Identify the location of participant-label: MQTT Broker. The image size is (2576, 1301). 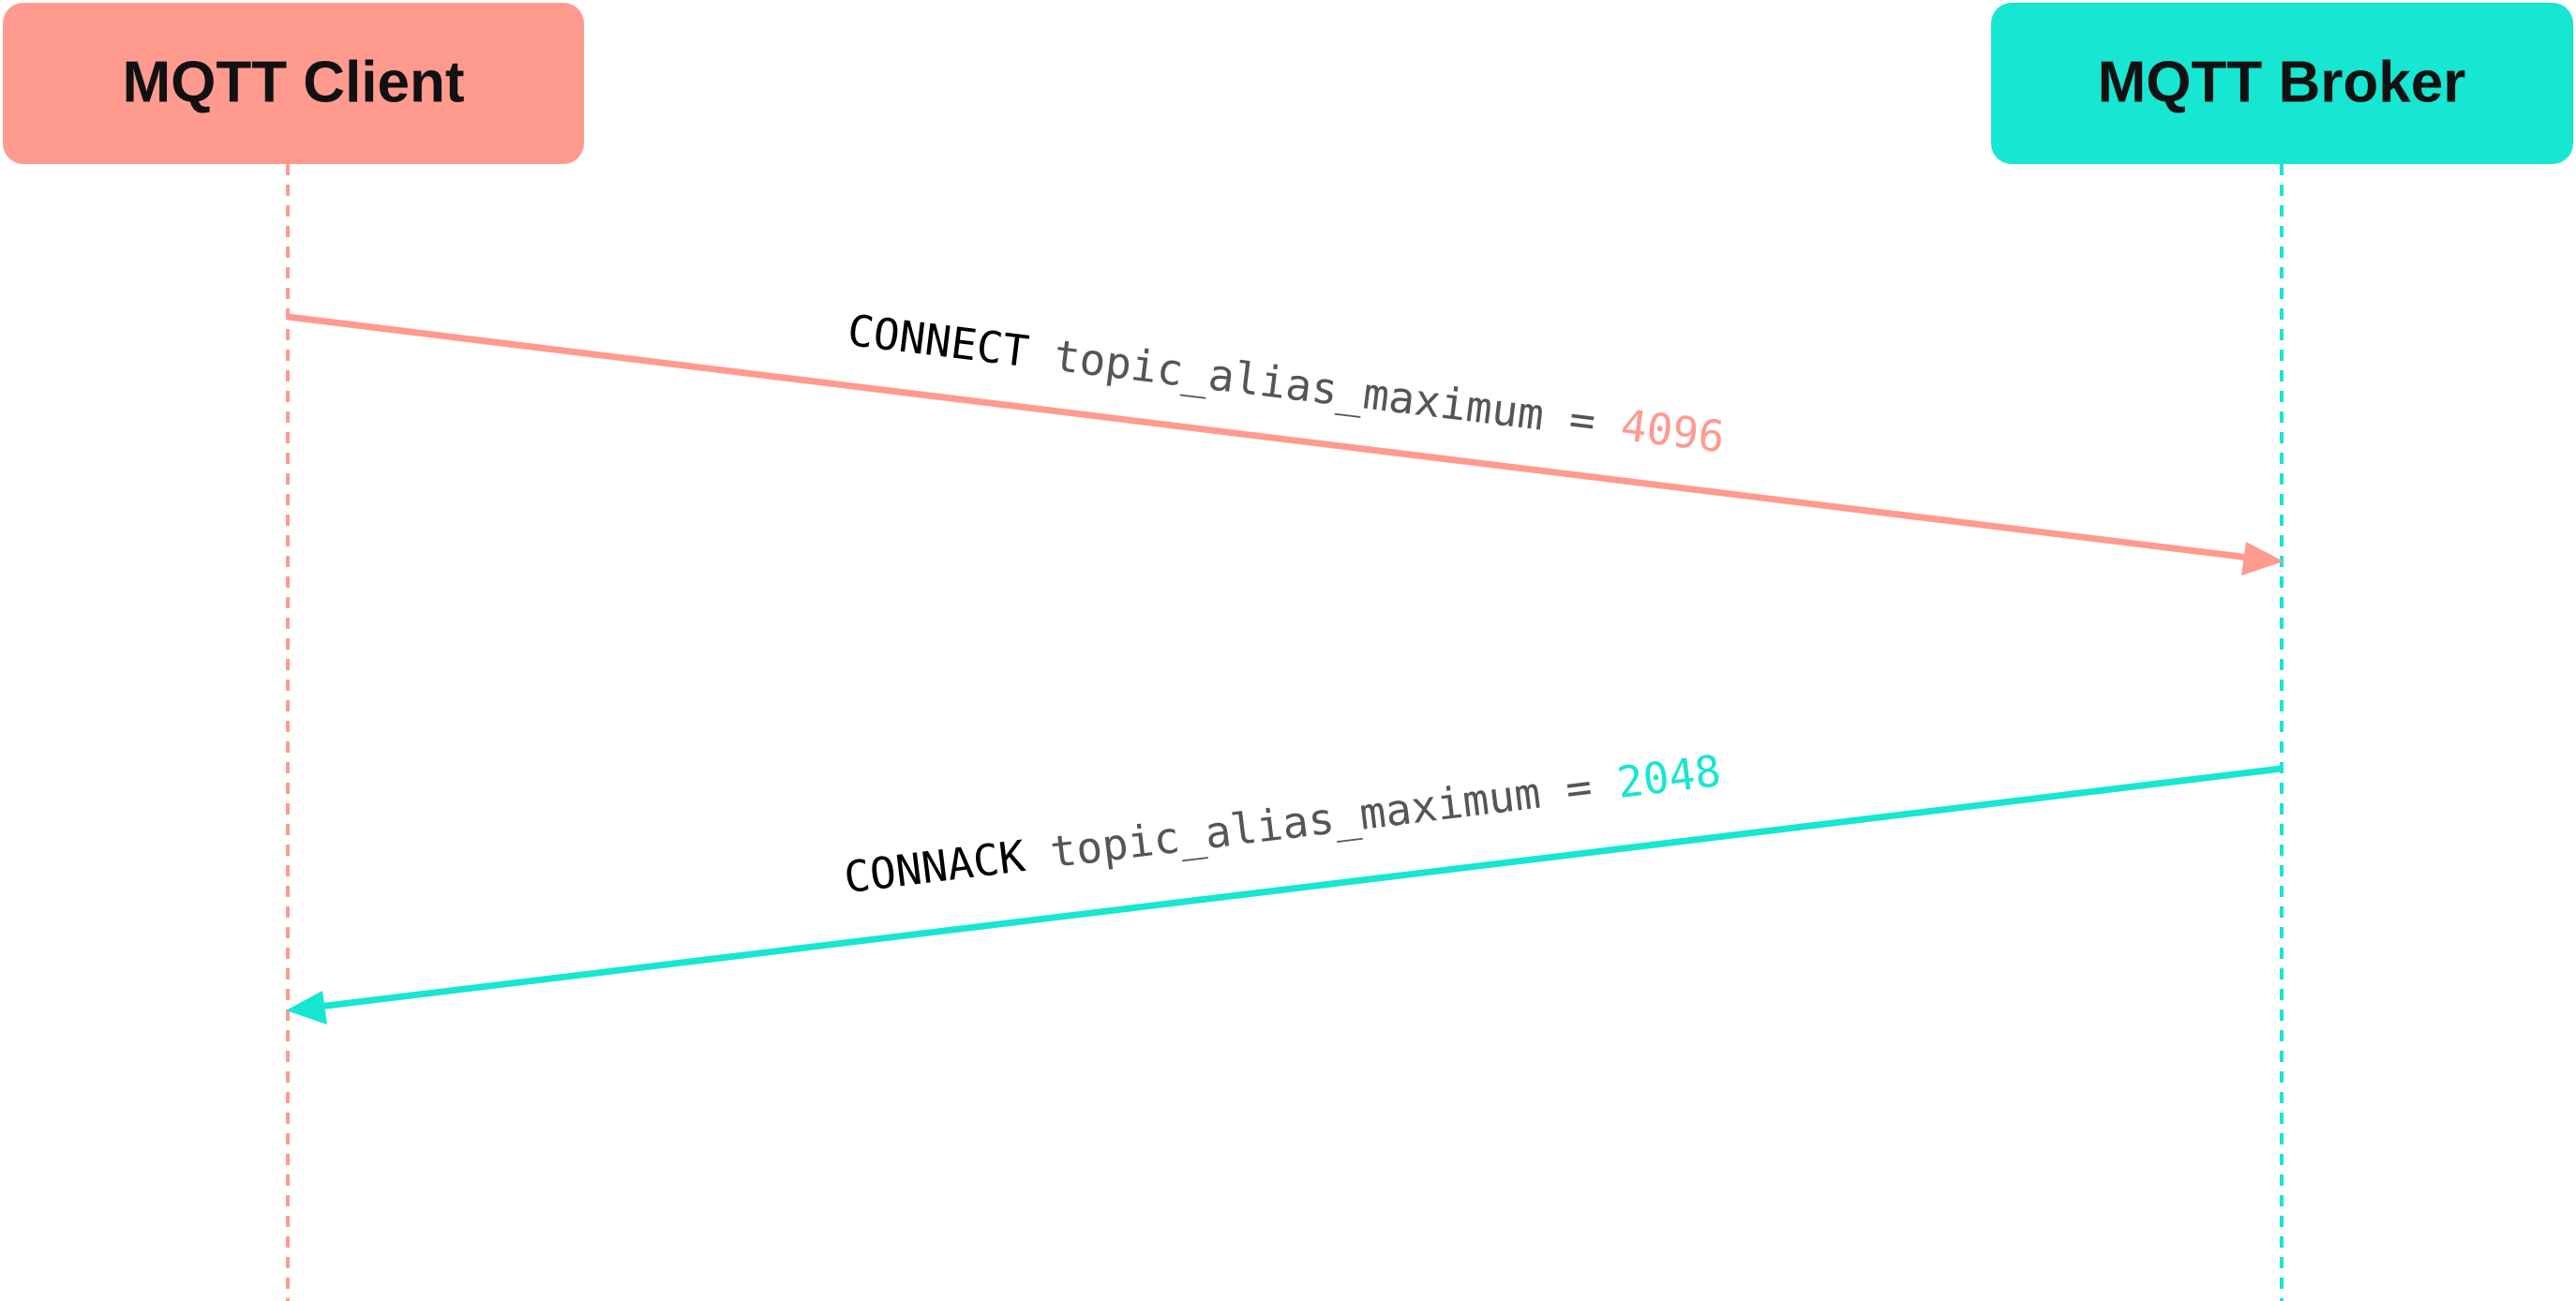
(2282, 82).